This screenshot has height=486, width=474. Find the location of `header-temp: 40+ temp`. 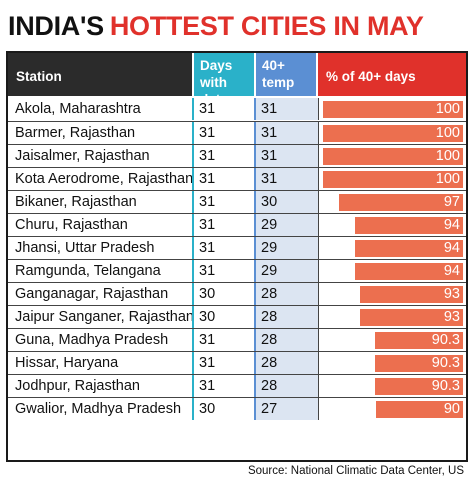

header-temp: 40+ temp is located at coordinates (286, 74).